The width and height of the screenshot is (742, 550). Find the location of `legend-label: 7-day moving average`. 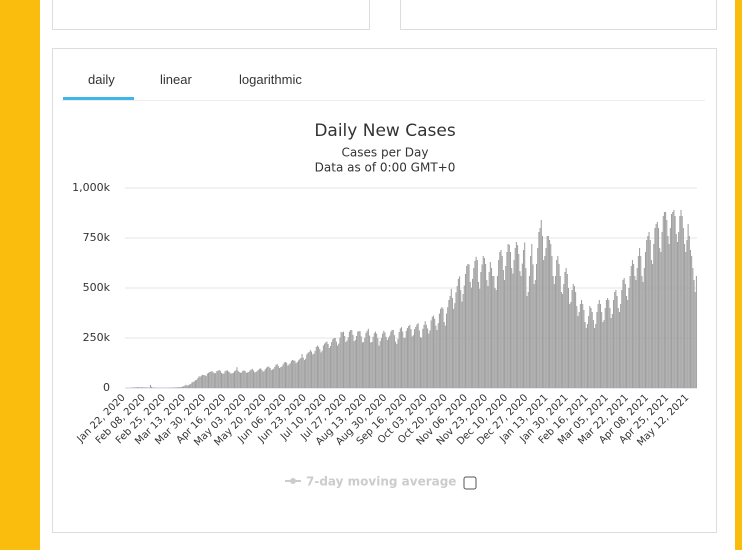

legend-label: 7-day moving average is located at coordinates (381, 482).